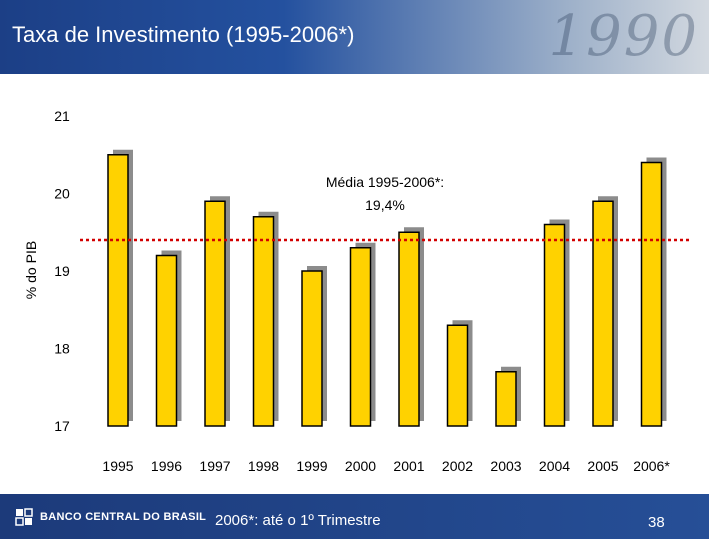  What do you see at coordinates (263, 466) in the screenshot?
I see `x-tick-label: 1998` at bounding box center [263, 466].